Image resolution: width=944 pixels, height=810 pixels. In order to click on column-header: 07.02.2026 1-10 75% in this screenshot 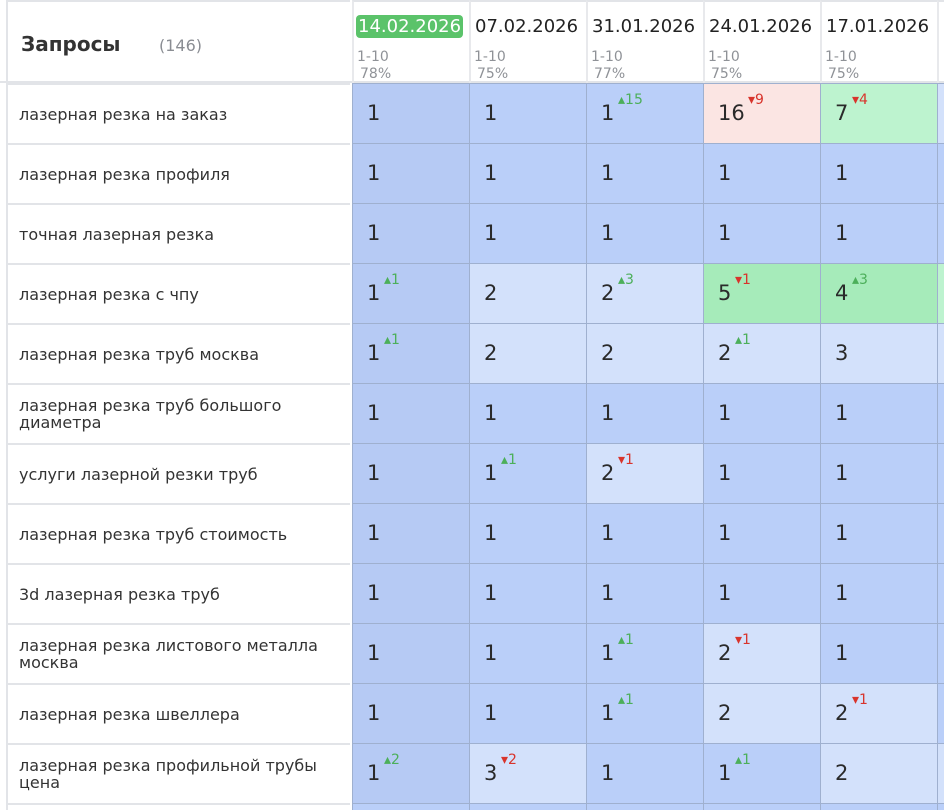, I will do `click(527, 41)`.